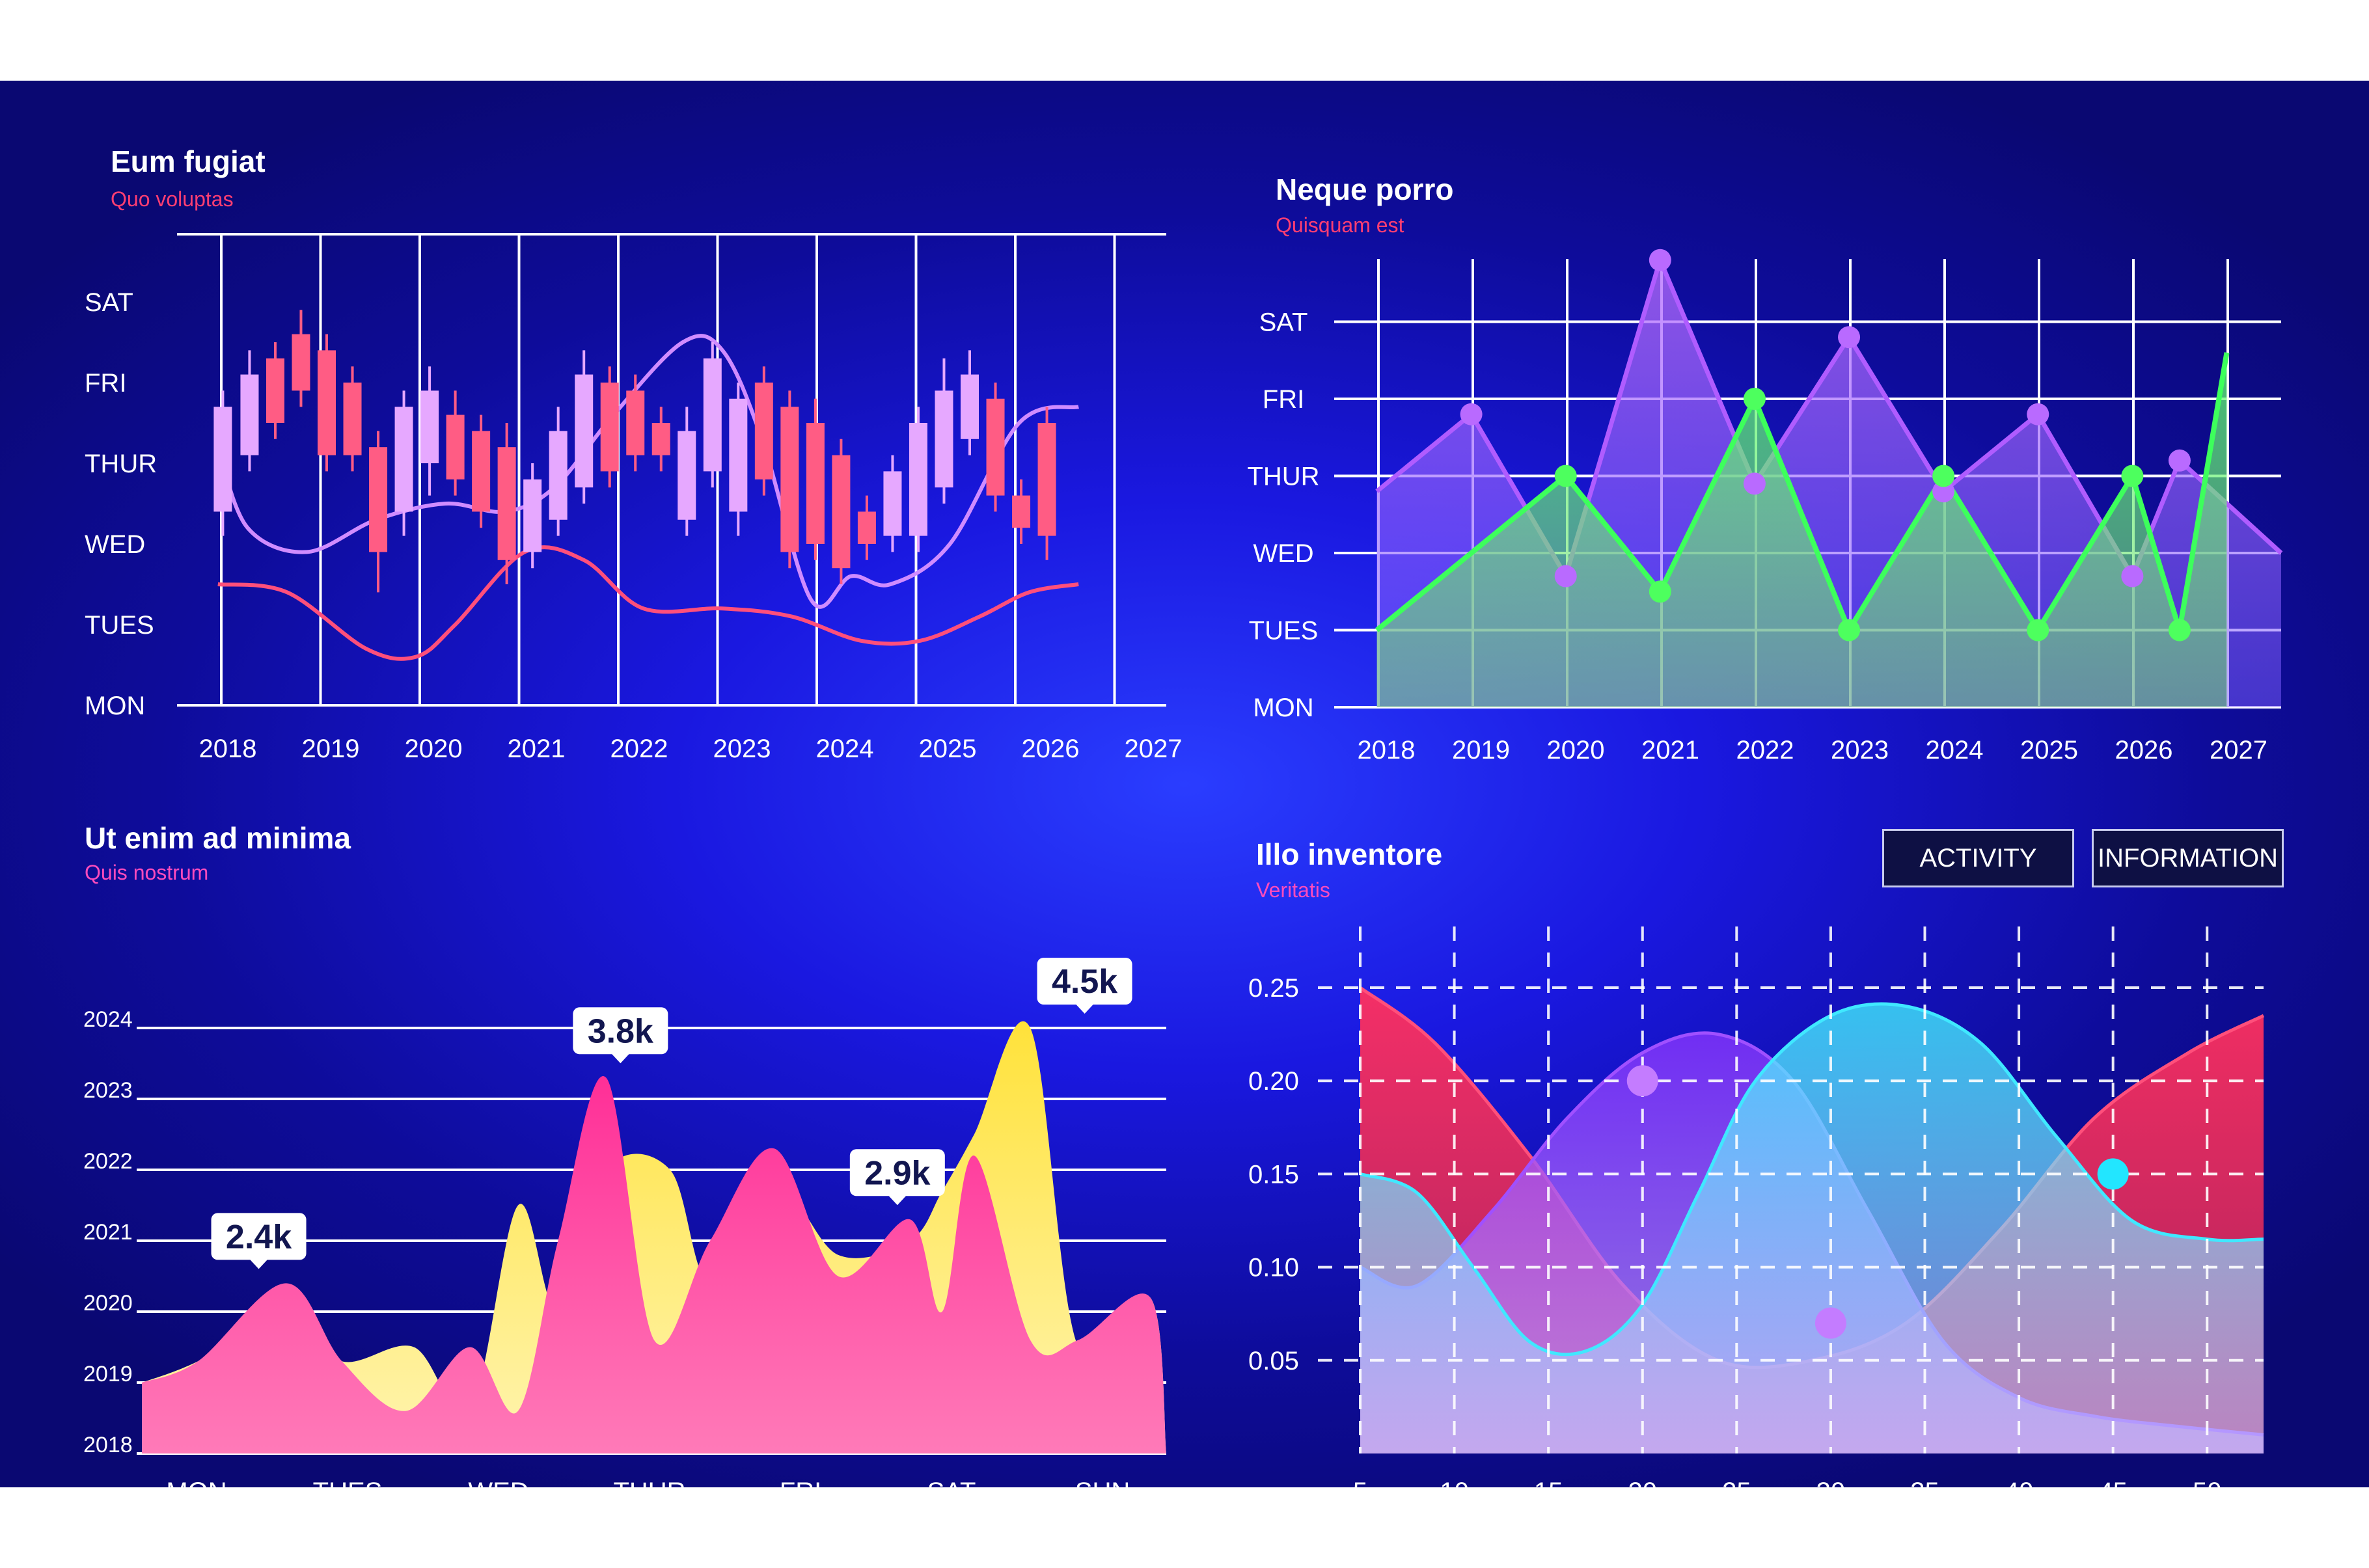  Describe the element at coordinates (259, 1237) in the screenshot. I see `chart3-callout-label: 2.4k` at that location.